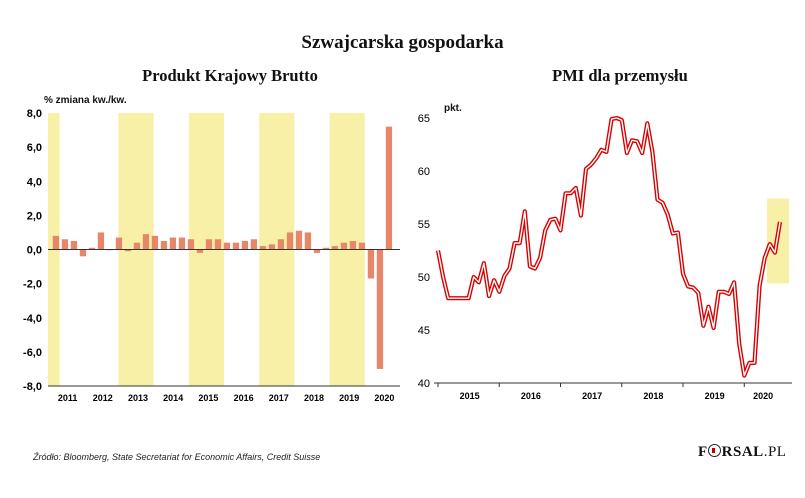  What do you see at coordinates (68, 398) in the screenshot?
I see `gdp-x-tick-label: 2011` at bounding box center [68, 398].